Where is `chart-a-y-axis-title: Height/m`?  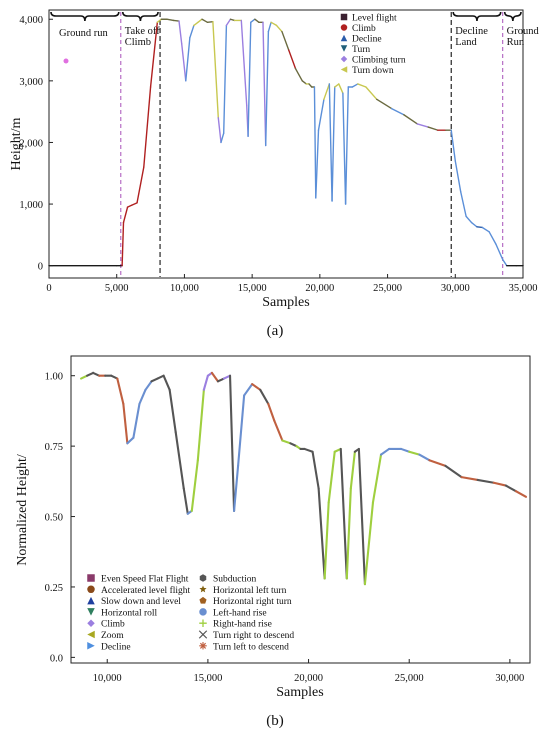
chart-a-y-axis-title: Height/m is located at coordinates (16, 143).